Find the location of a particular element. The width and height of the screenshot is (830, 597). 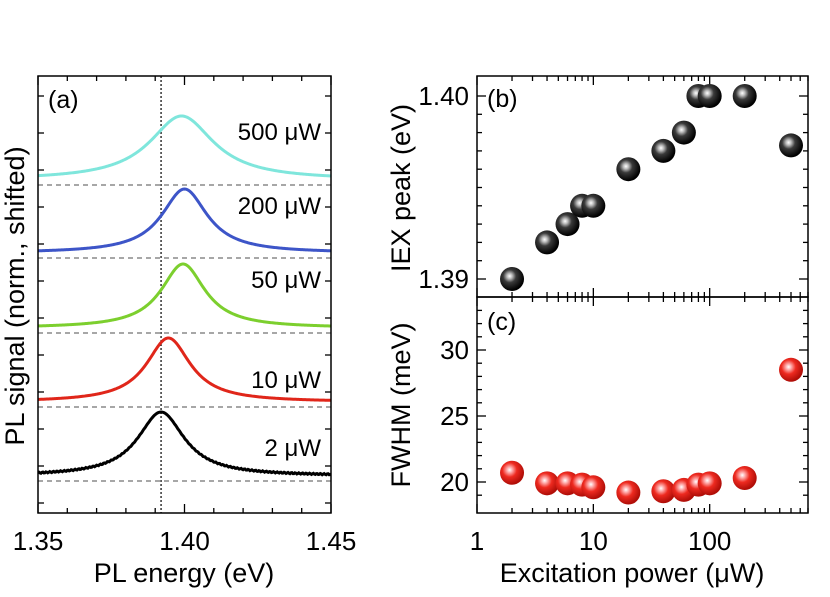

b-y-tick-labels: 1.39 1.40 is located at coordinates (443, 187).